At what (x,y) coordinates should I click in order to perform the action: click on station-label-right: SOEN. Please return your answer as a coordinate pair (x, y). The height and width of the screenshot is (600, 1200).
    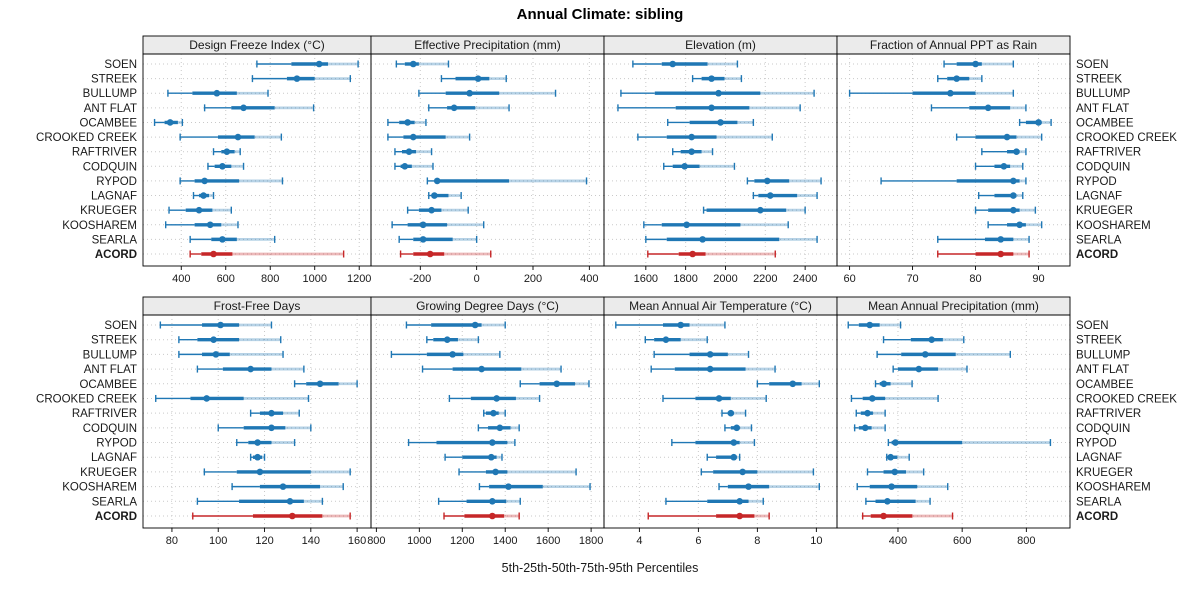
    Looking at the image, I should click on (1092, 65).